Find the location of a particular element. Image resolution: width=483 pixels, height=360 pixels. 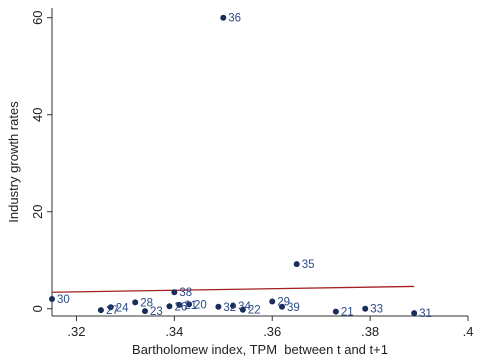

scatter-point-24: 24 is located at coordinates (118, 308).